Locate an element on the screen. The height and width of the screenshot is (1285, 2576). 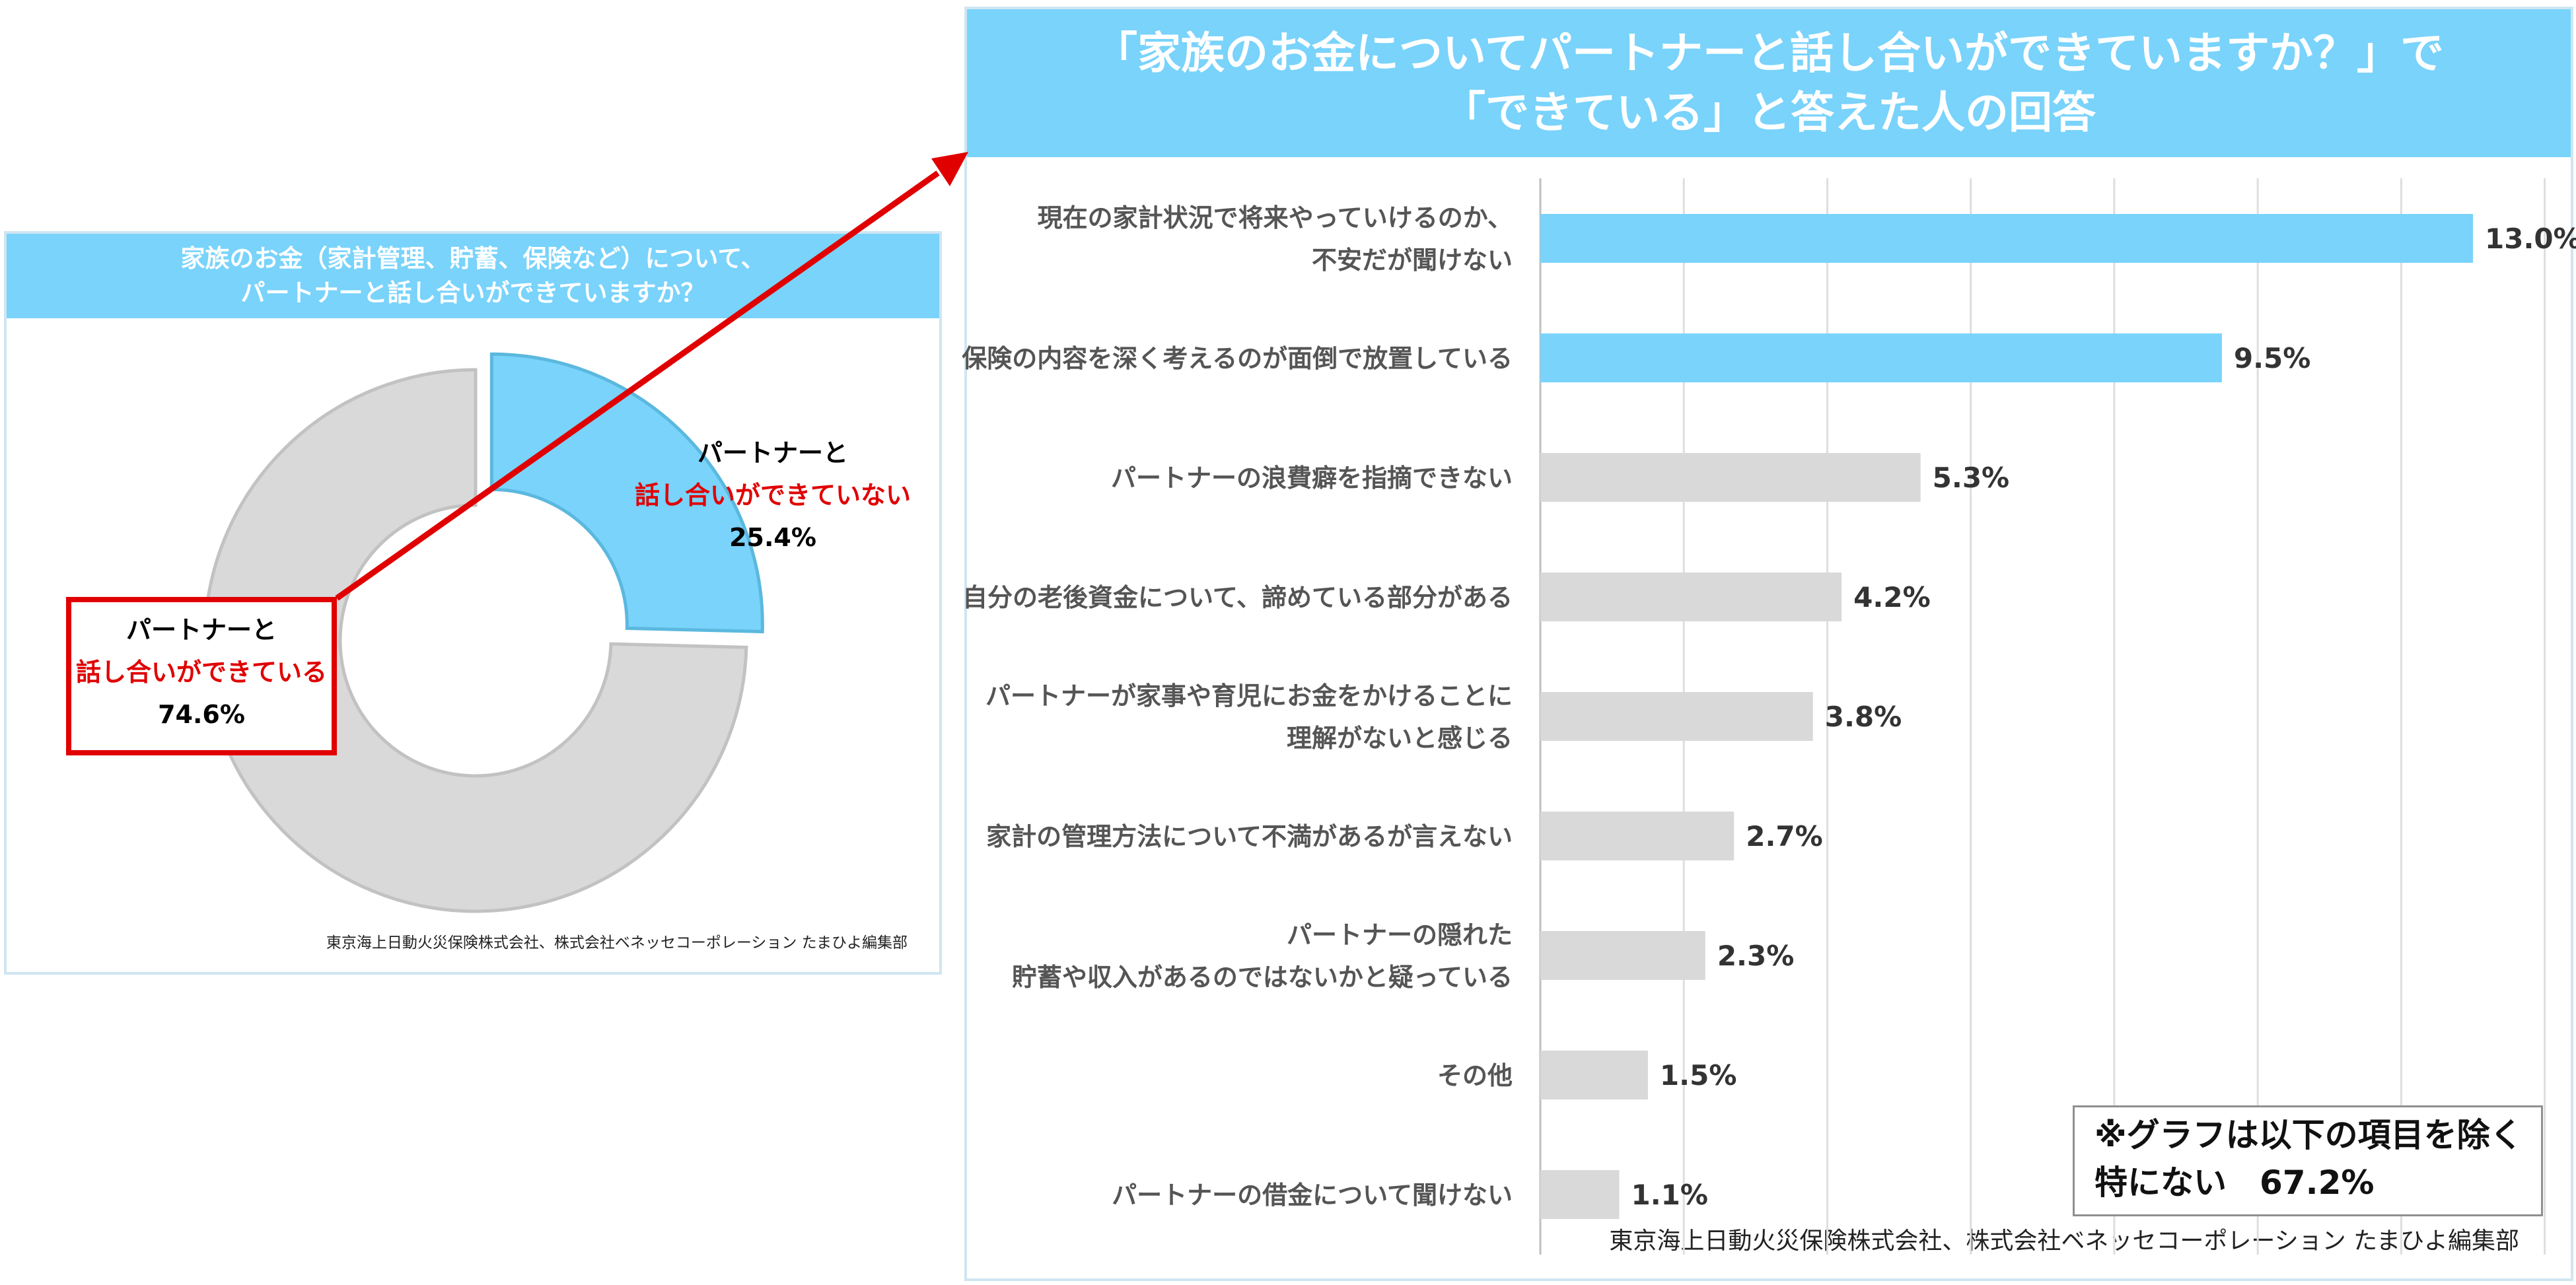
bar-category-label: 自分の老後資金について、諦めている部分がある is located at coordinates (1238, 597).